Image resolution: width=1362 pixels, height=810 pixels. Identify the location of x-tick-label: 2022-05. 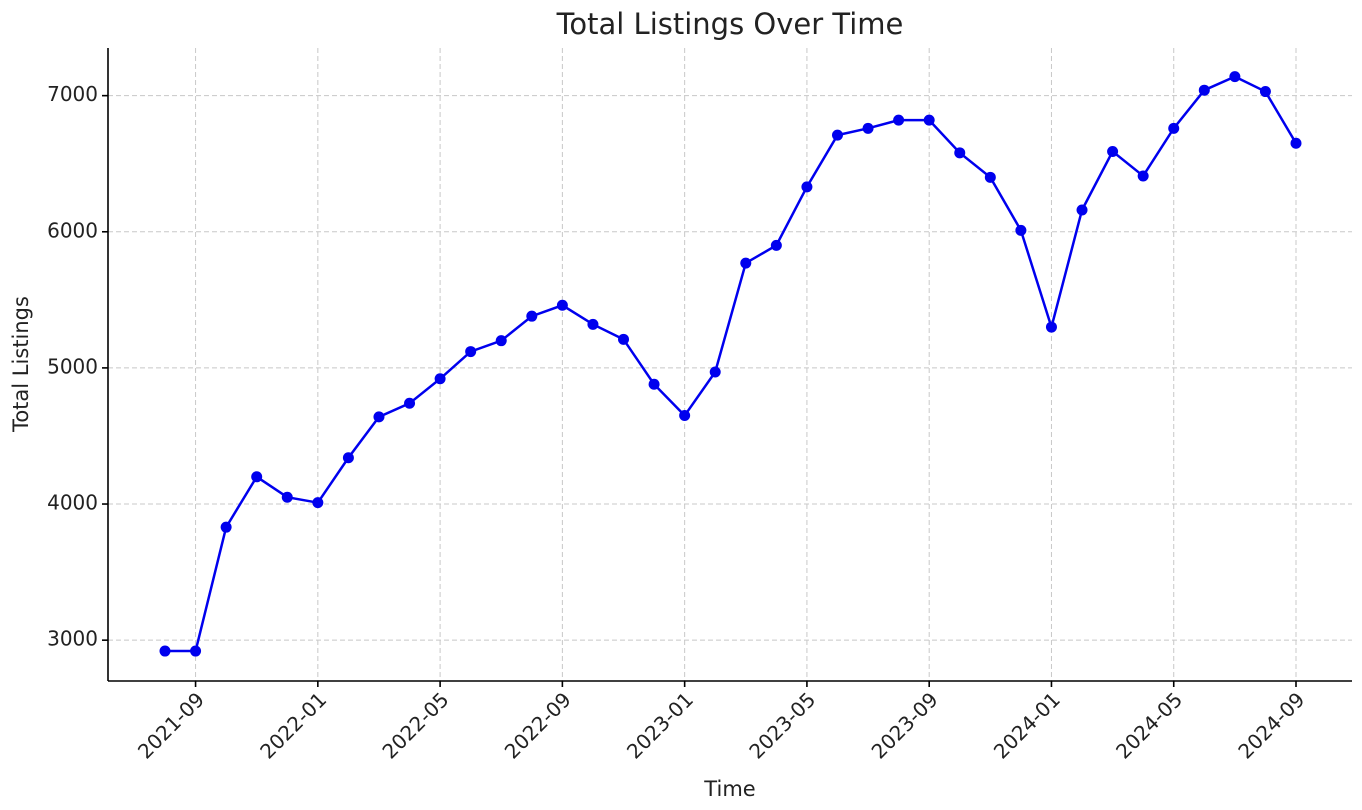
(415, 725).